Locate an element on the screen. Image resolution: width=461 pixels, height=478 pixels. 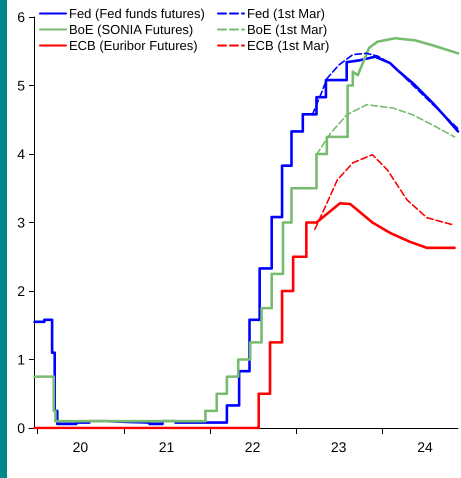
x-tick-label: 23 is located at coordinates (338, 447).